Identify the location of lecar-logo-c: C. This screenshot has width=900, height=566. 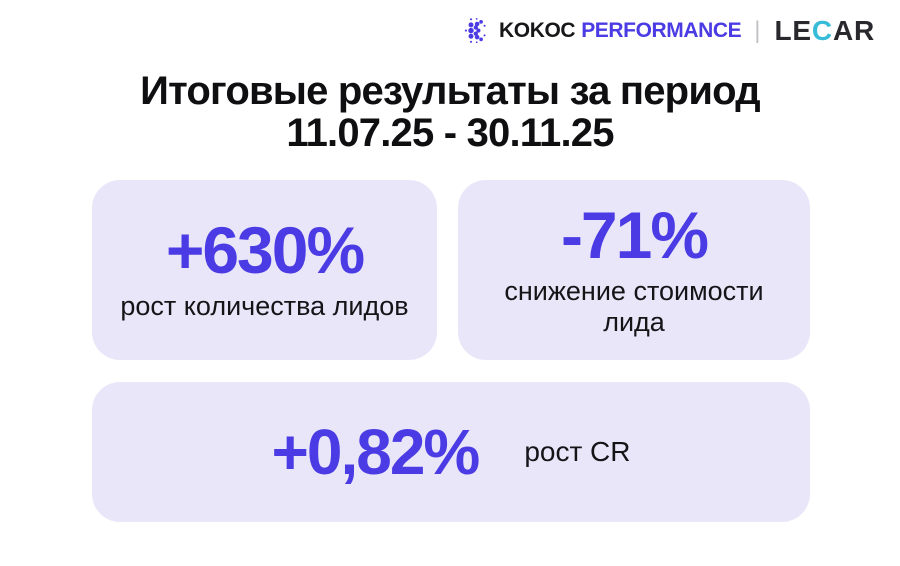
(822, 30).